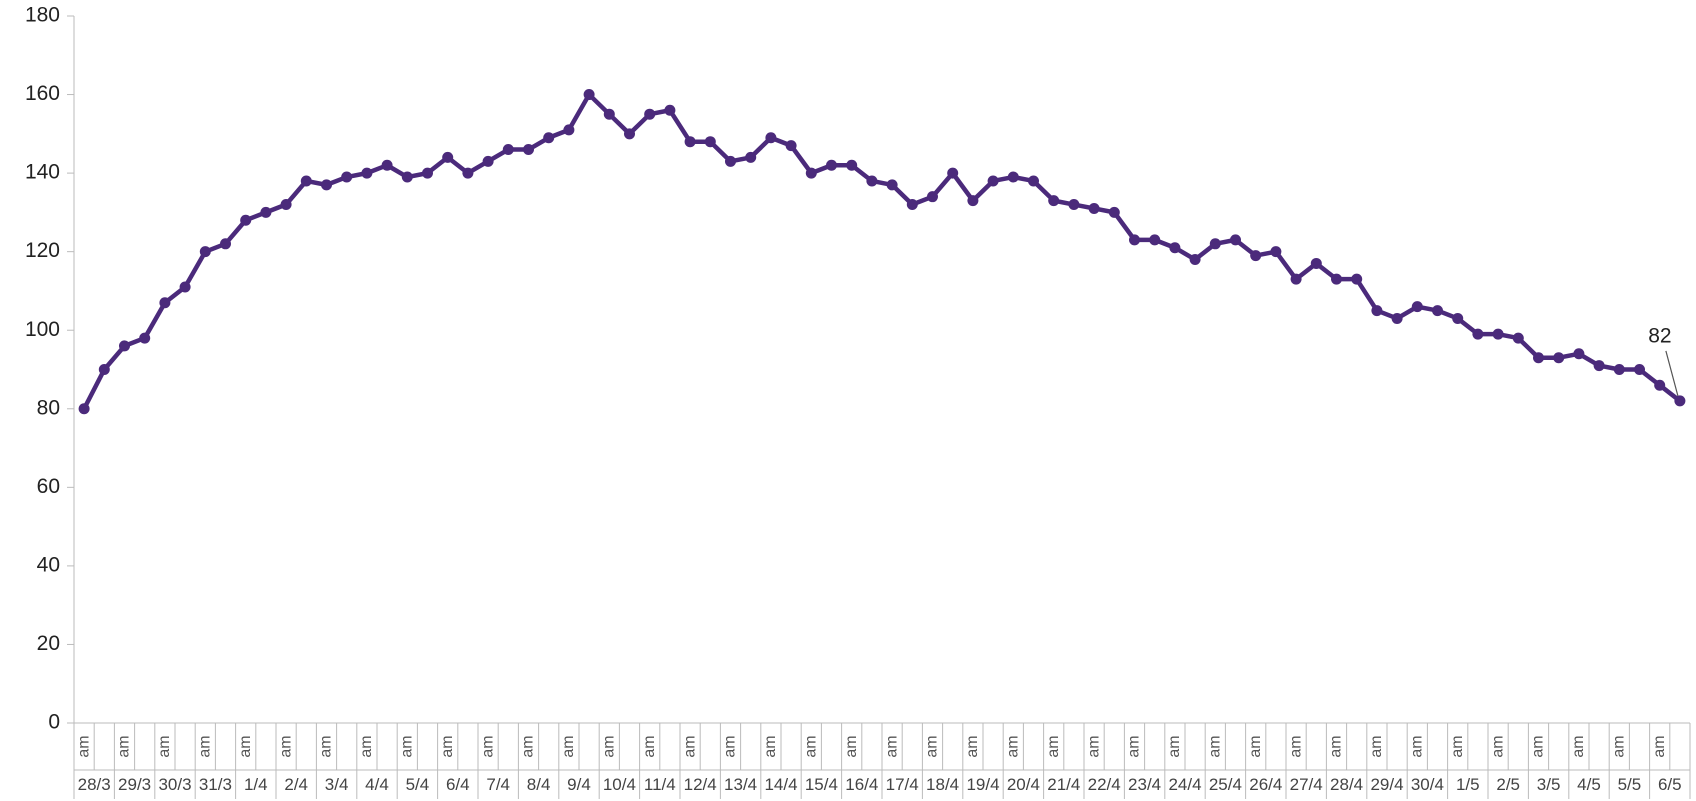  I want to click on x-group-label: 23/4, so click(1144, 784).